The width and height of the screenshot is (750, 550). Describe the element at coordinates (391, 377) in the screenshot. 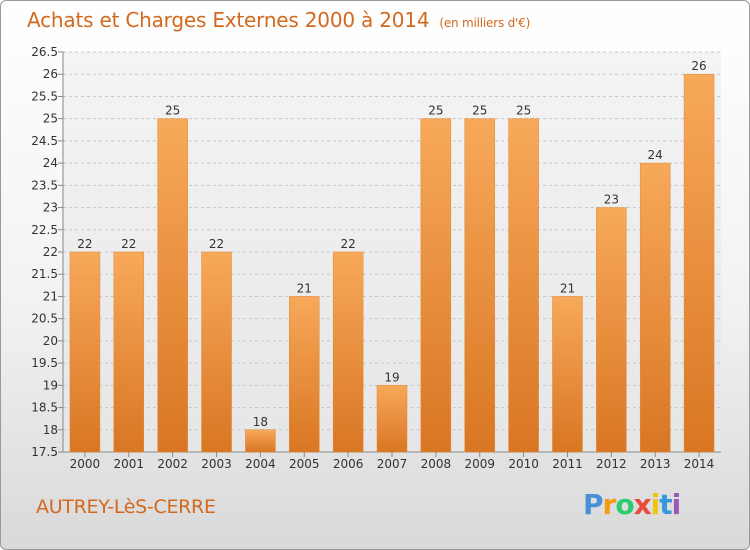

I see `bar-value-label: 19` at that location.